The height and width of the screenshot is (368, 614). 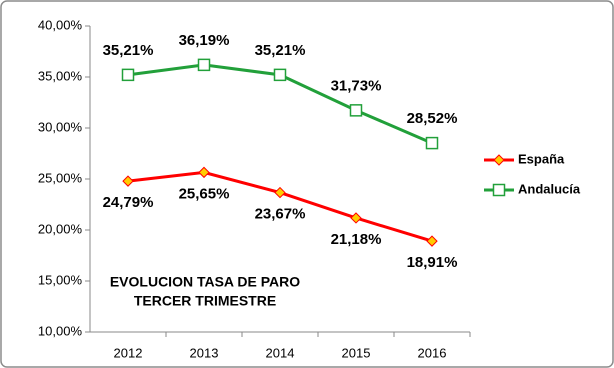 I want to click on data-label: 24,79%, so click(x=128, y=202).